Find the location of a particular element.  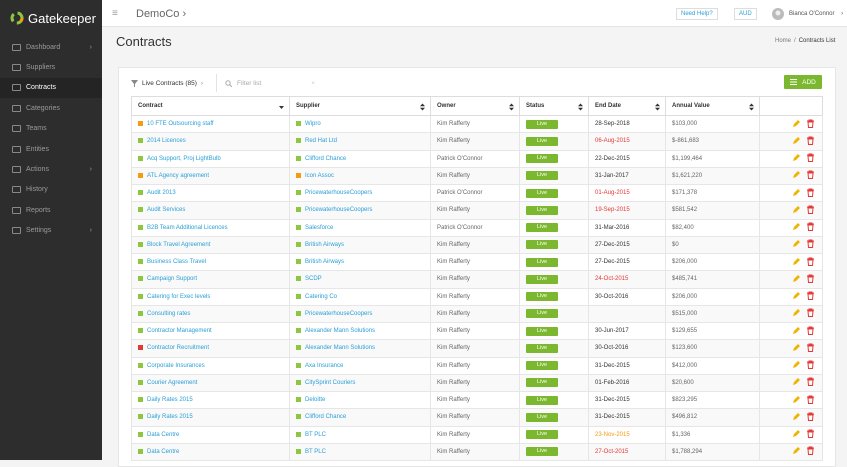

nav-item: Dashboard › is located at coordinates (51, 47).